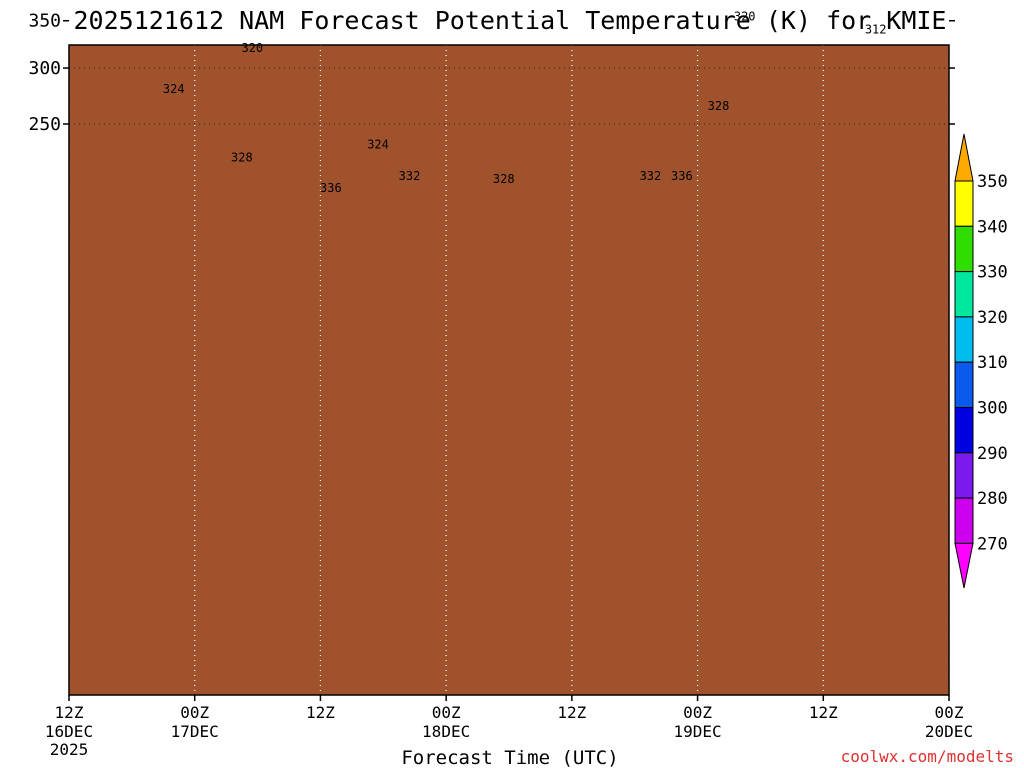 The image size is (1024, 768). I want to click on colorbar-top-arrow, so click(964, 157).